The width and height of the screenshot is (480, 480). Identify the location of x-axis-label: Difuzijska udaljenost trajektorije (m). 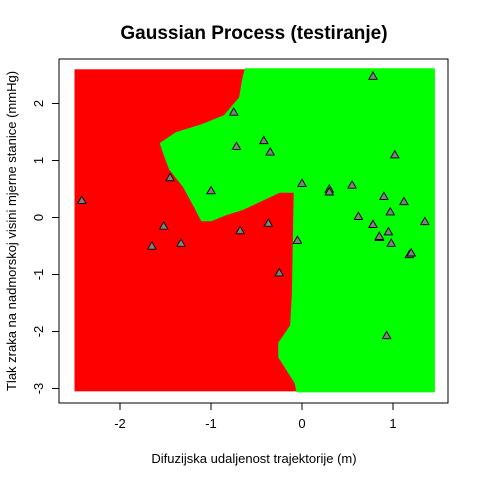
(253, 458).